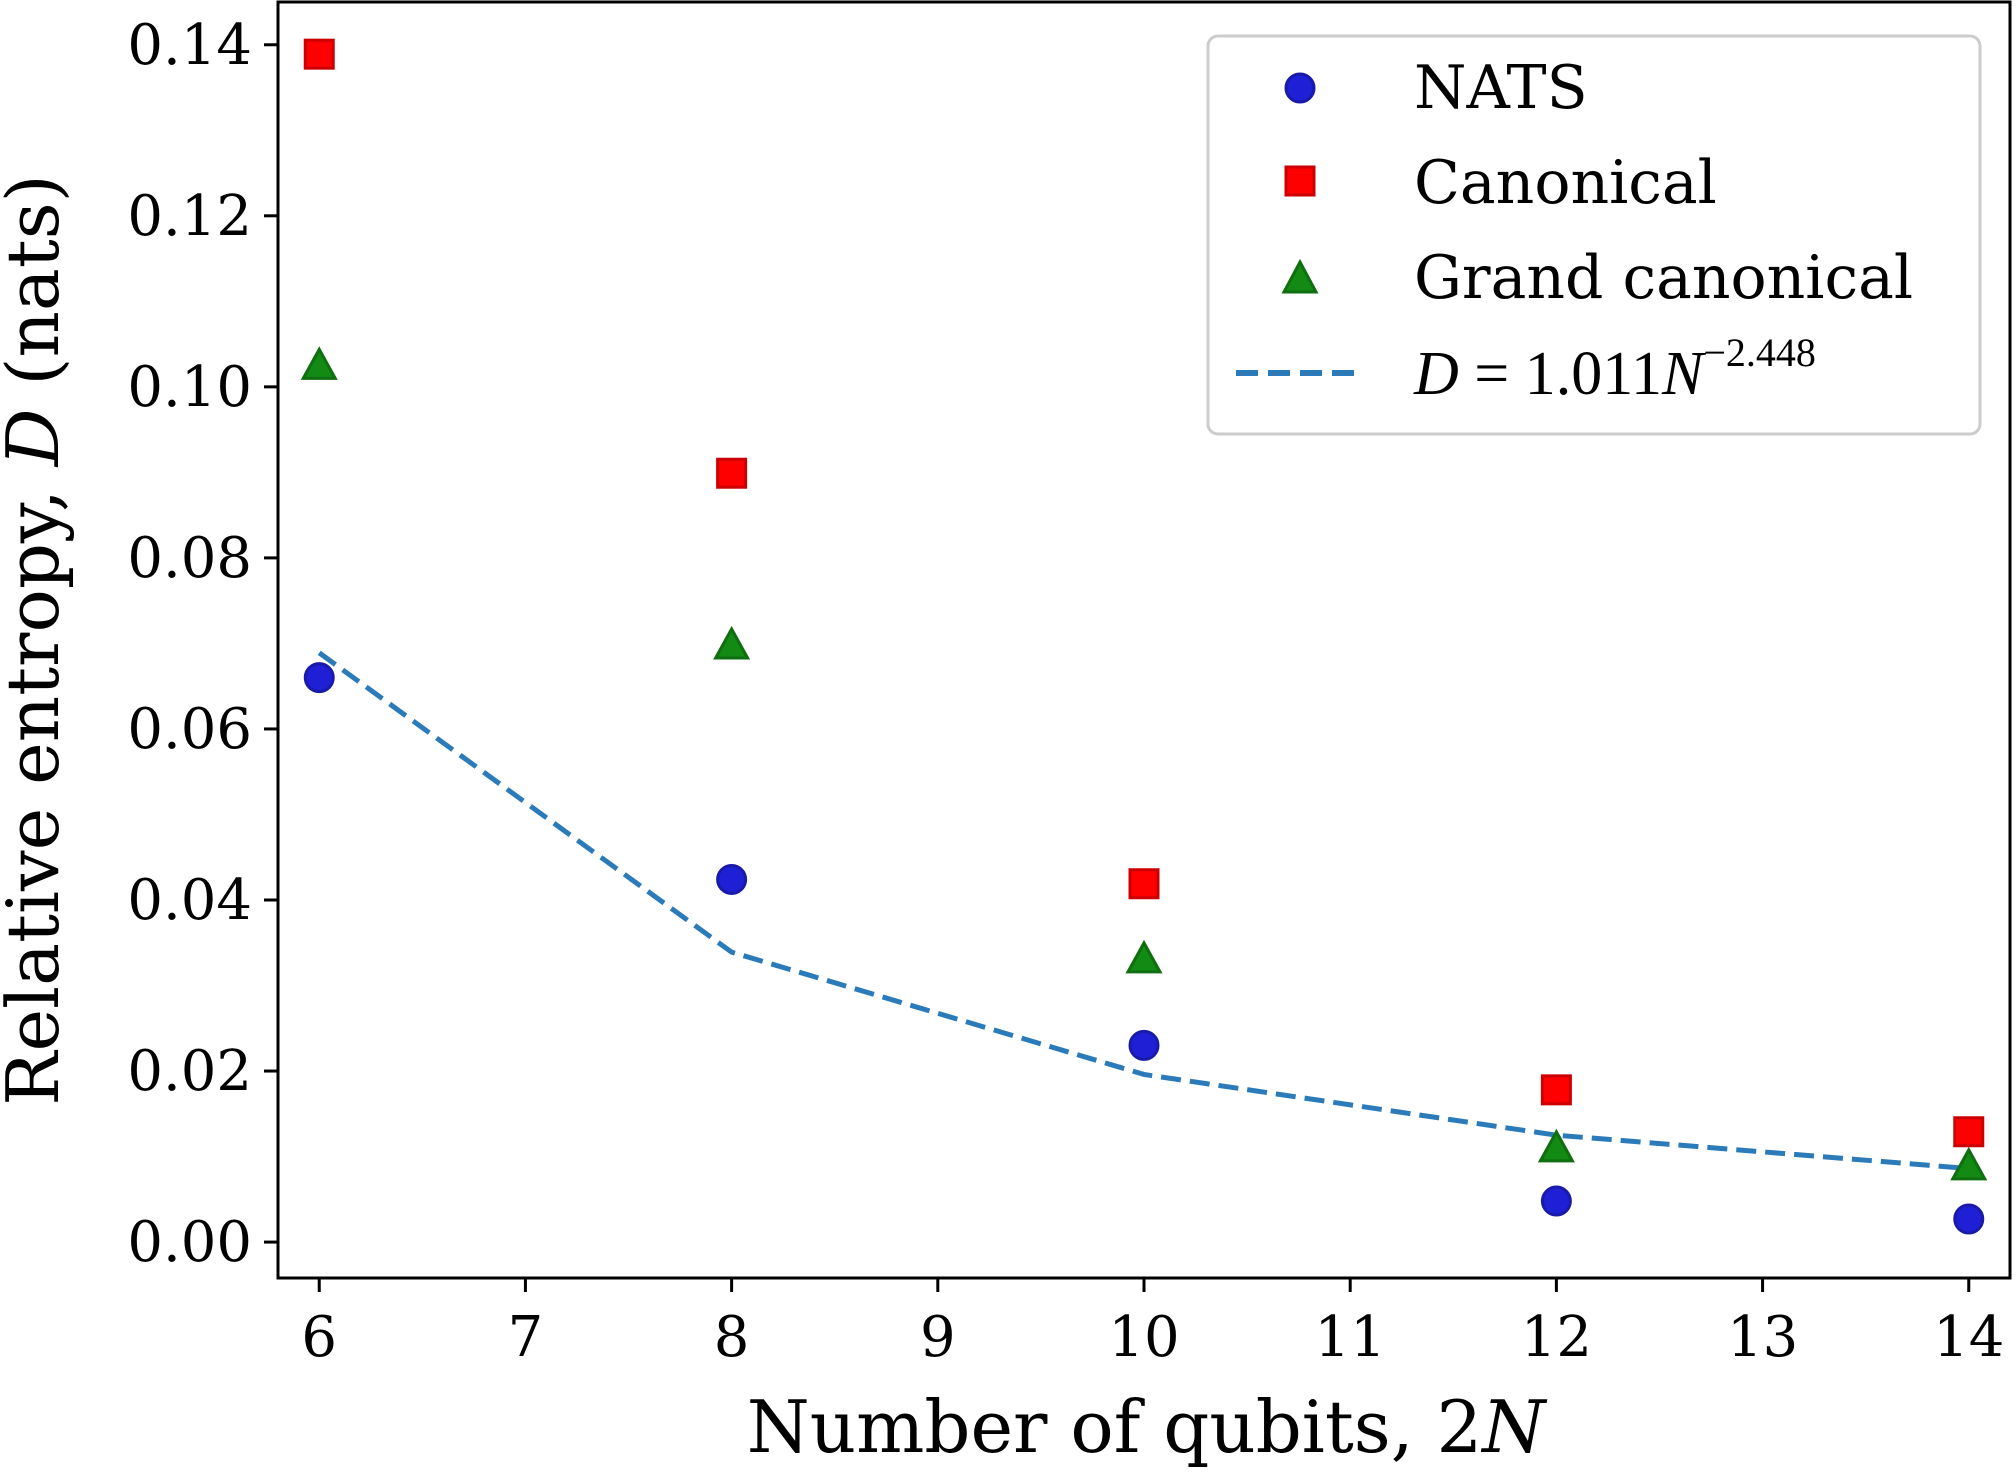 This screenshot has height=1472, width=2016. What do you see at coordinates (526, 1337) in the screenshot?
I see `x-tick-label: 7` at bounding box center [526, 1337].